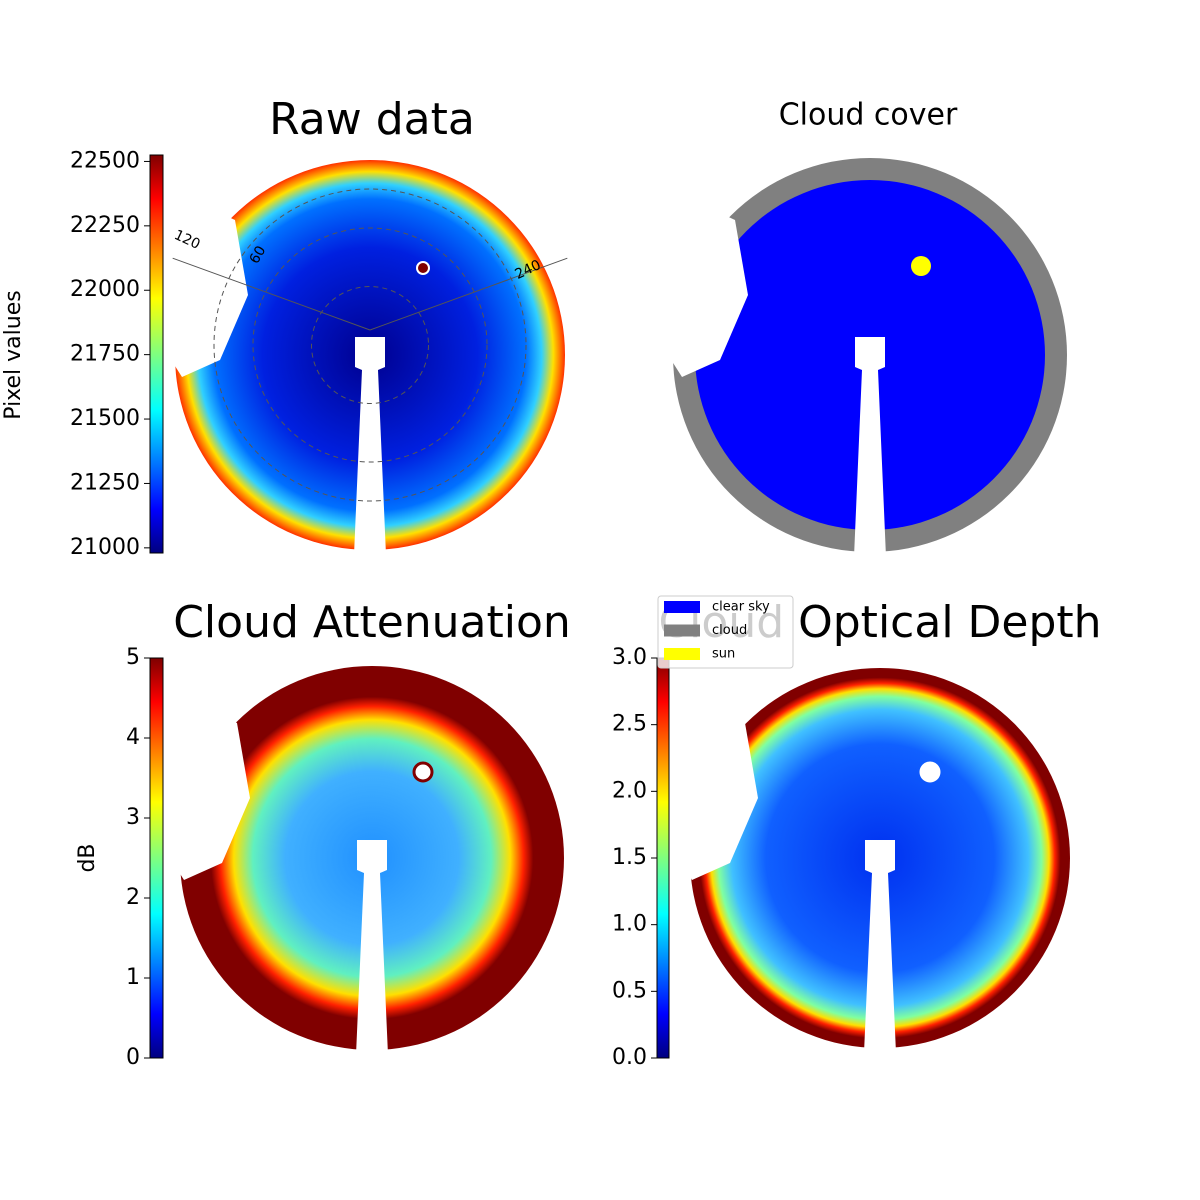  What do you see at coordinates (105, 482) in the screenshot?
I see `colorbar-tick-label: 21250` at bounding box center [105, 482].